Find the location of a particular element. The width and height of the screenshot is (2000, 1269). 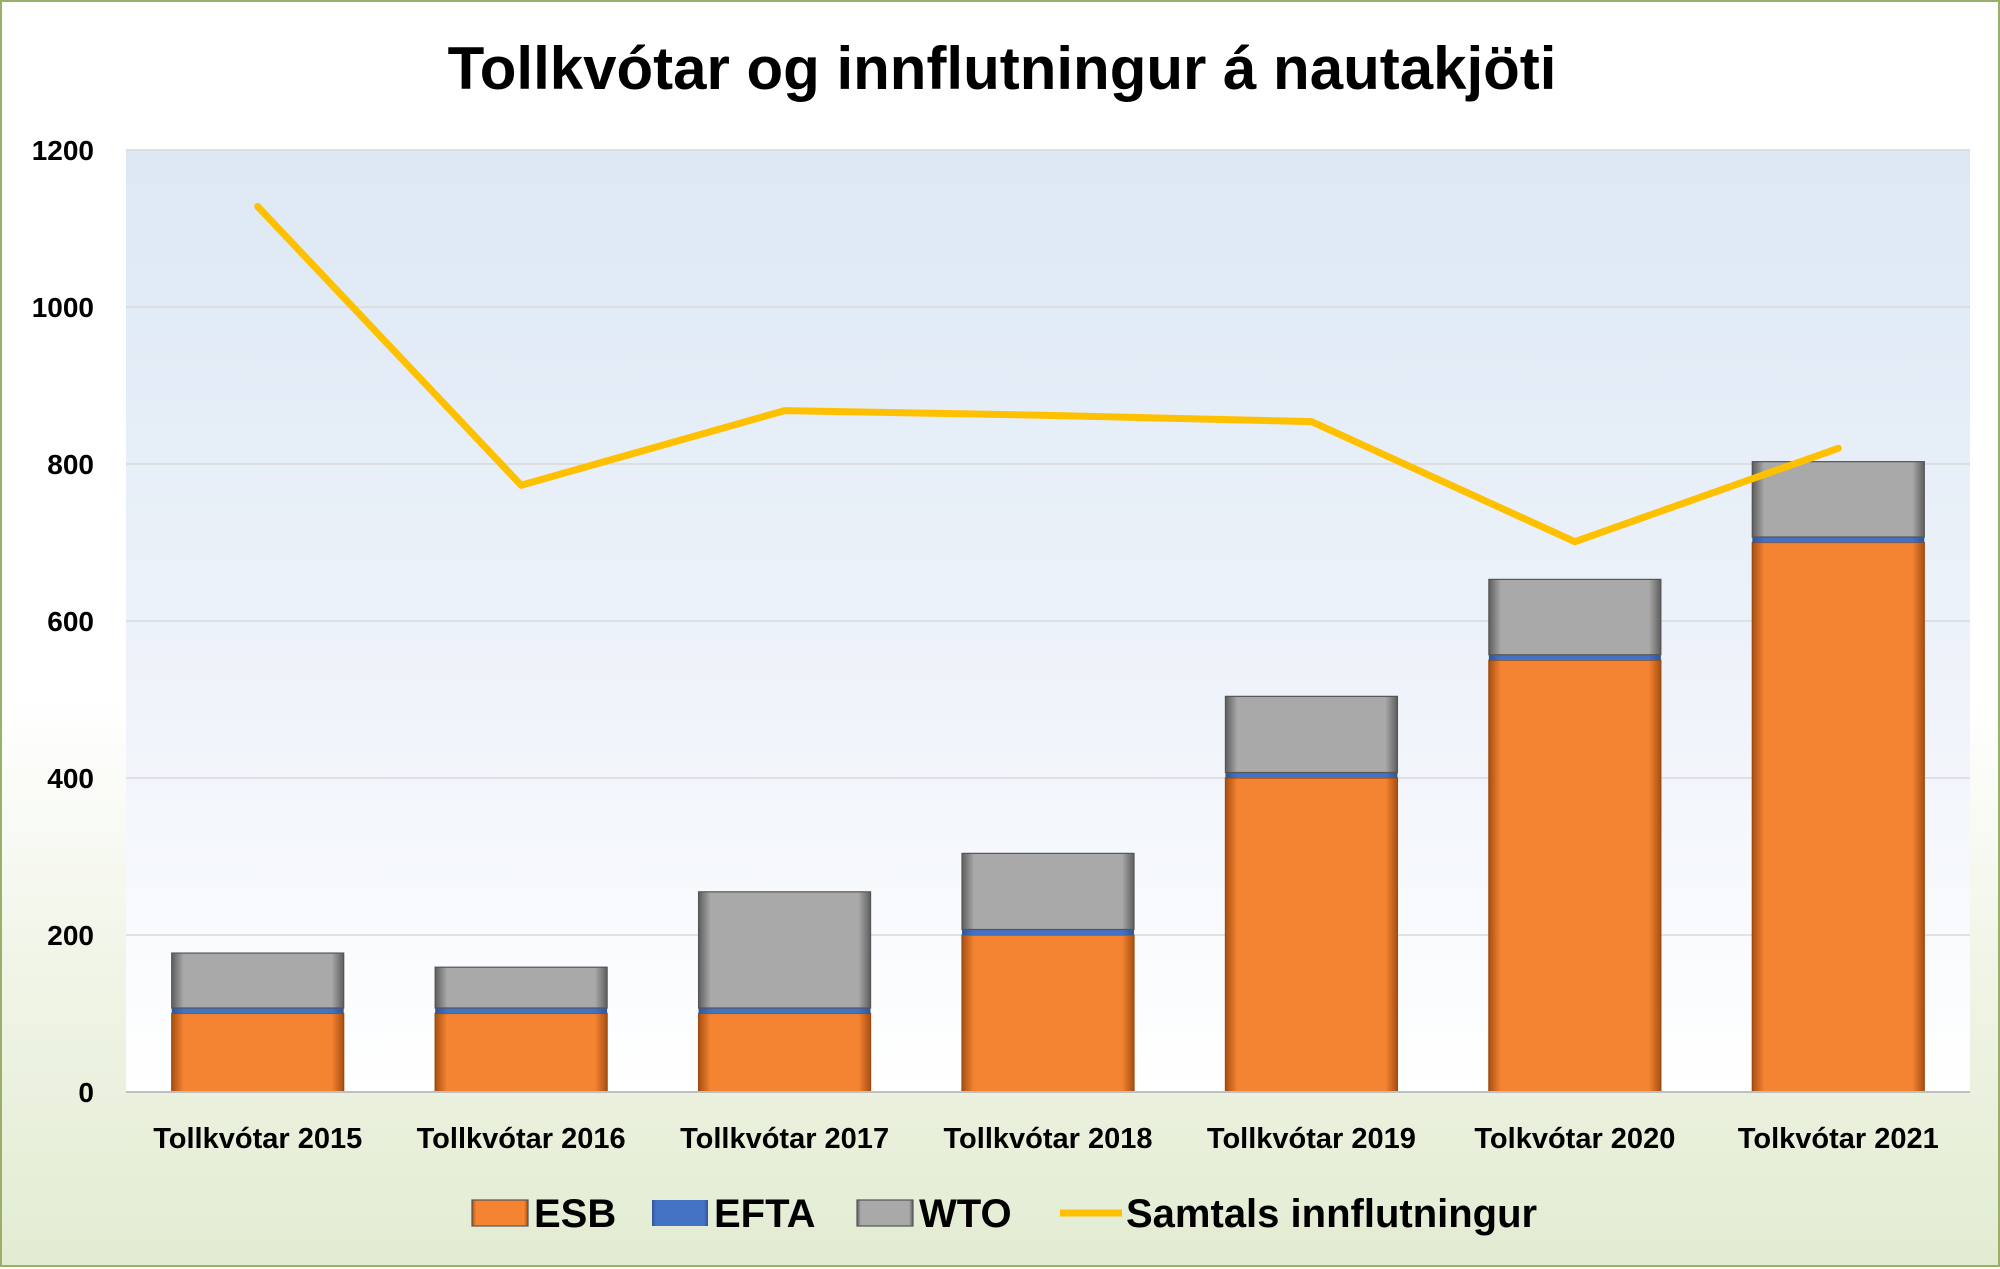

y-tick-label-600: 600 is located at coordinates (70, 621).